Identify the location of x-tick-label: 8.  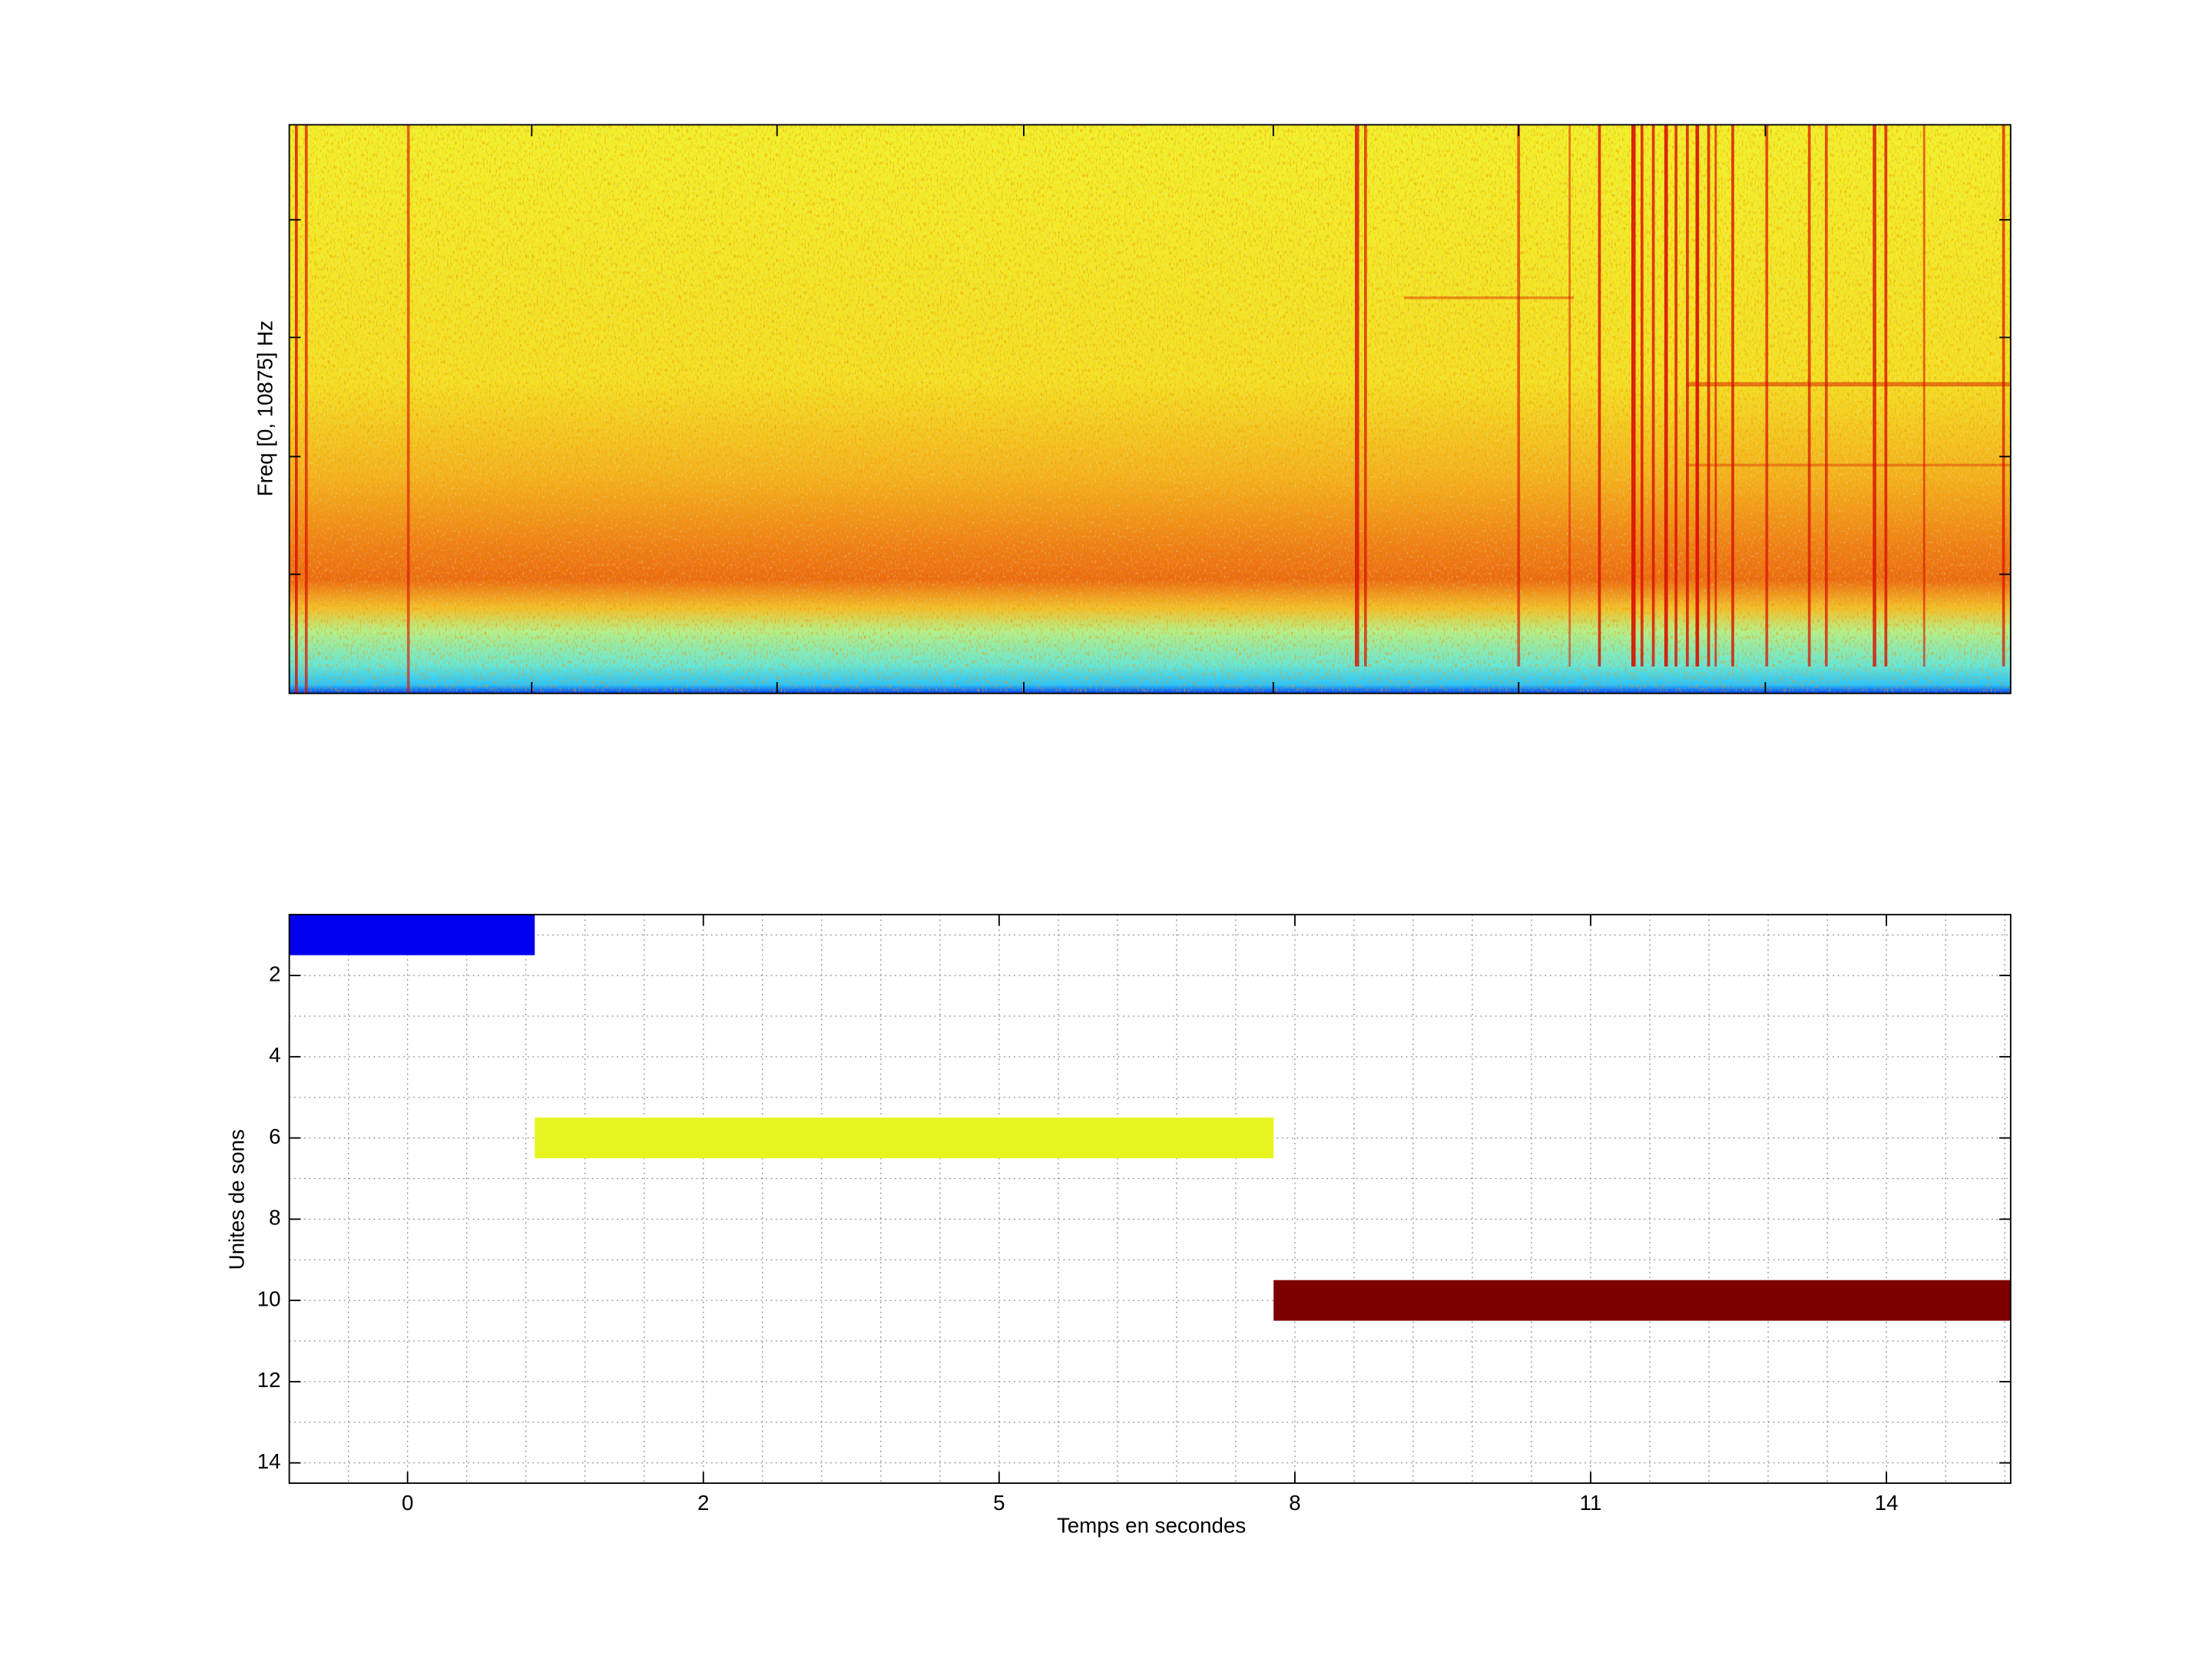
(1295, 1503).